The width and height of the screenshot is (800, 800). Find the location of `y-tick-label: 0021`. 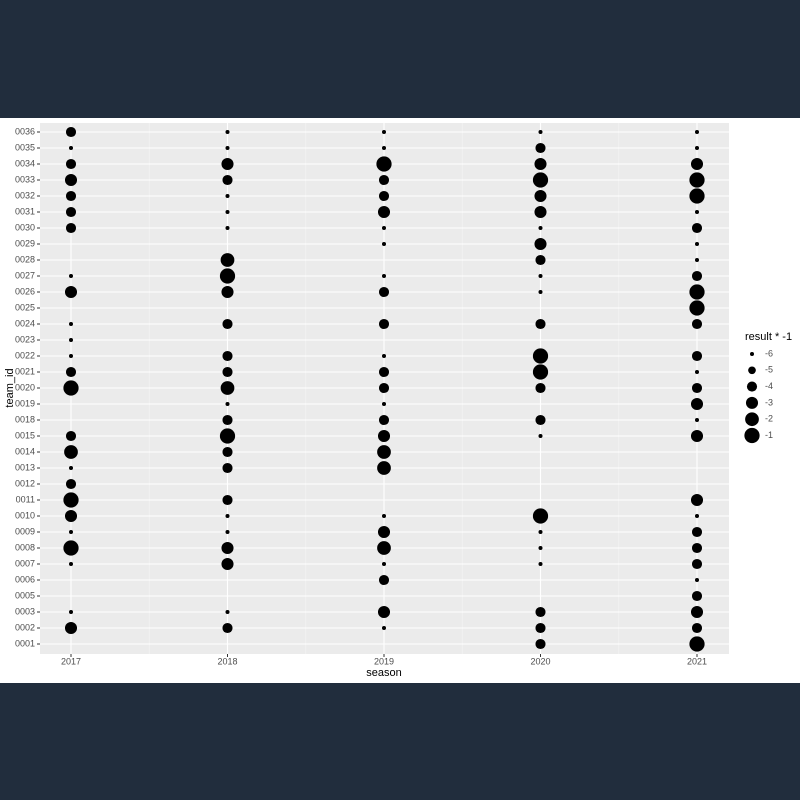

y-tick-label: 0021 is located at coordinates (25, 371).